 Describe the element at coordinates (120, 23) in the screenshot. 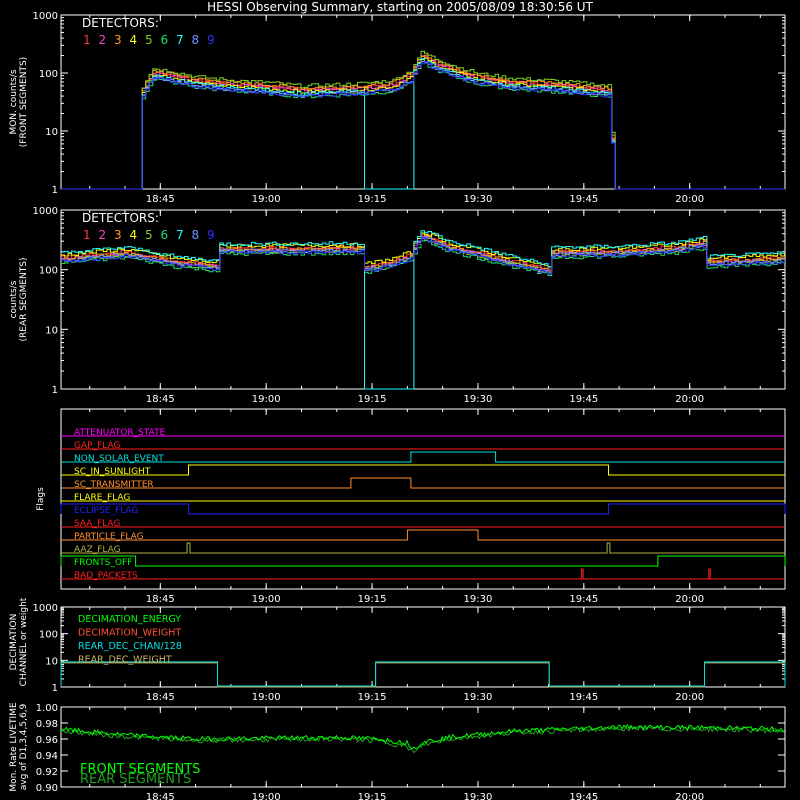

I see `legend-title: DETECTORS:` at that location.